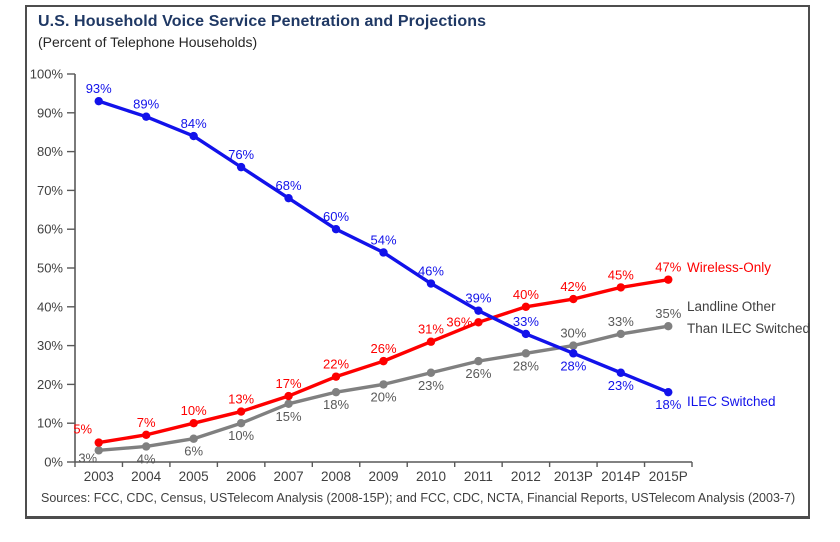 This screenshot has width=840, height=542. I want to click on data-label: 5%, so click(82, 429).